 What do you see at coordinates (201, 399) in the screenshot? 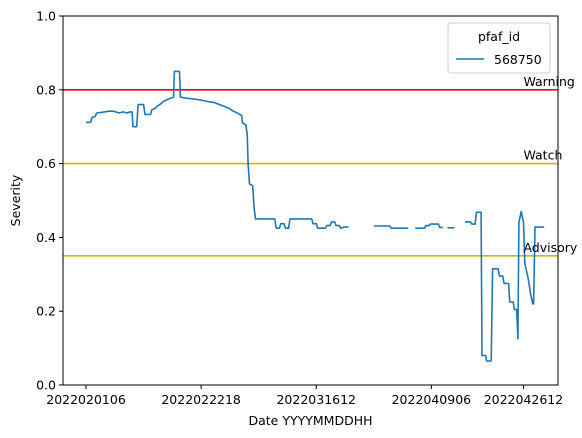
I see `x-tick-label: 2022022218` at bounding box center [201, 399].